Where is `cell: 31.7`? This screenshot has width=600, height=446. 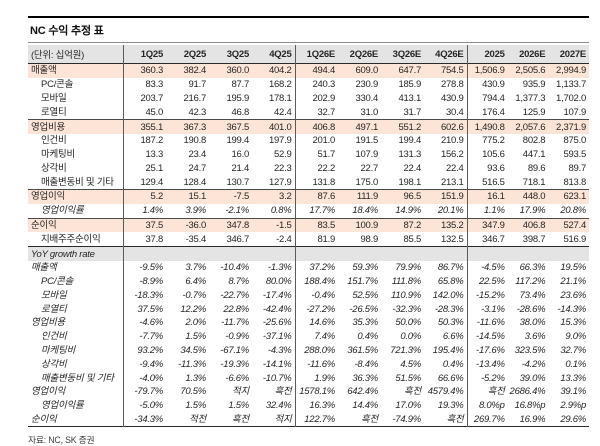 cell: 31.7 is located at coordinates (412, 112).